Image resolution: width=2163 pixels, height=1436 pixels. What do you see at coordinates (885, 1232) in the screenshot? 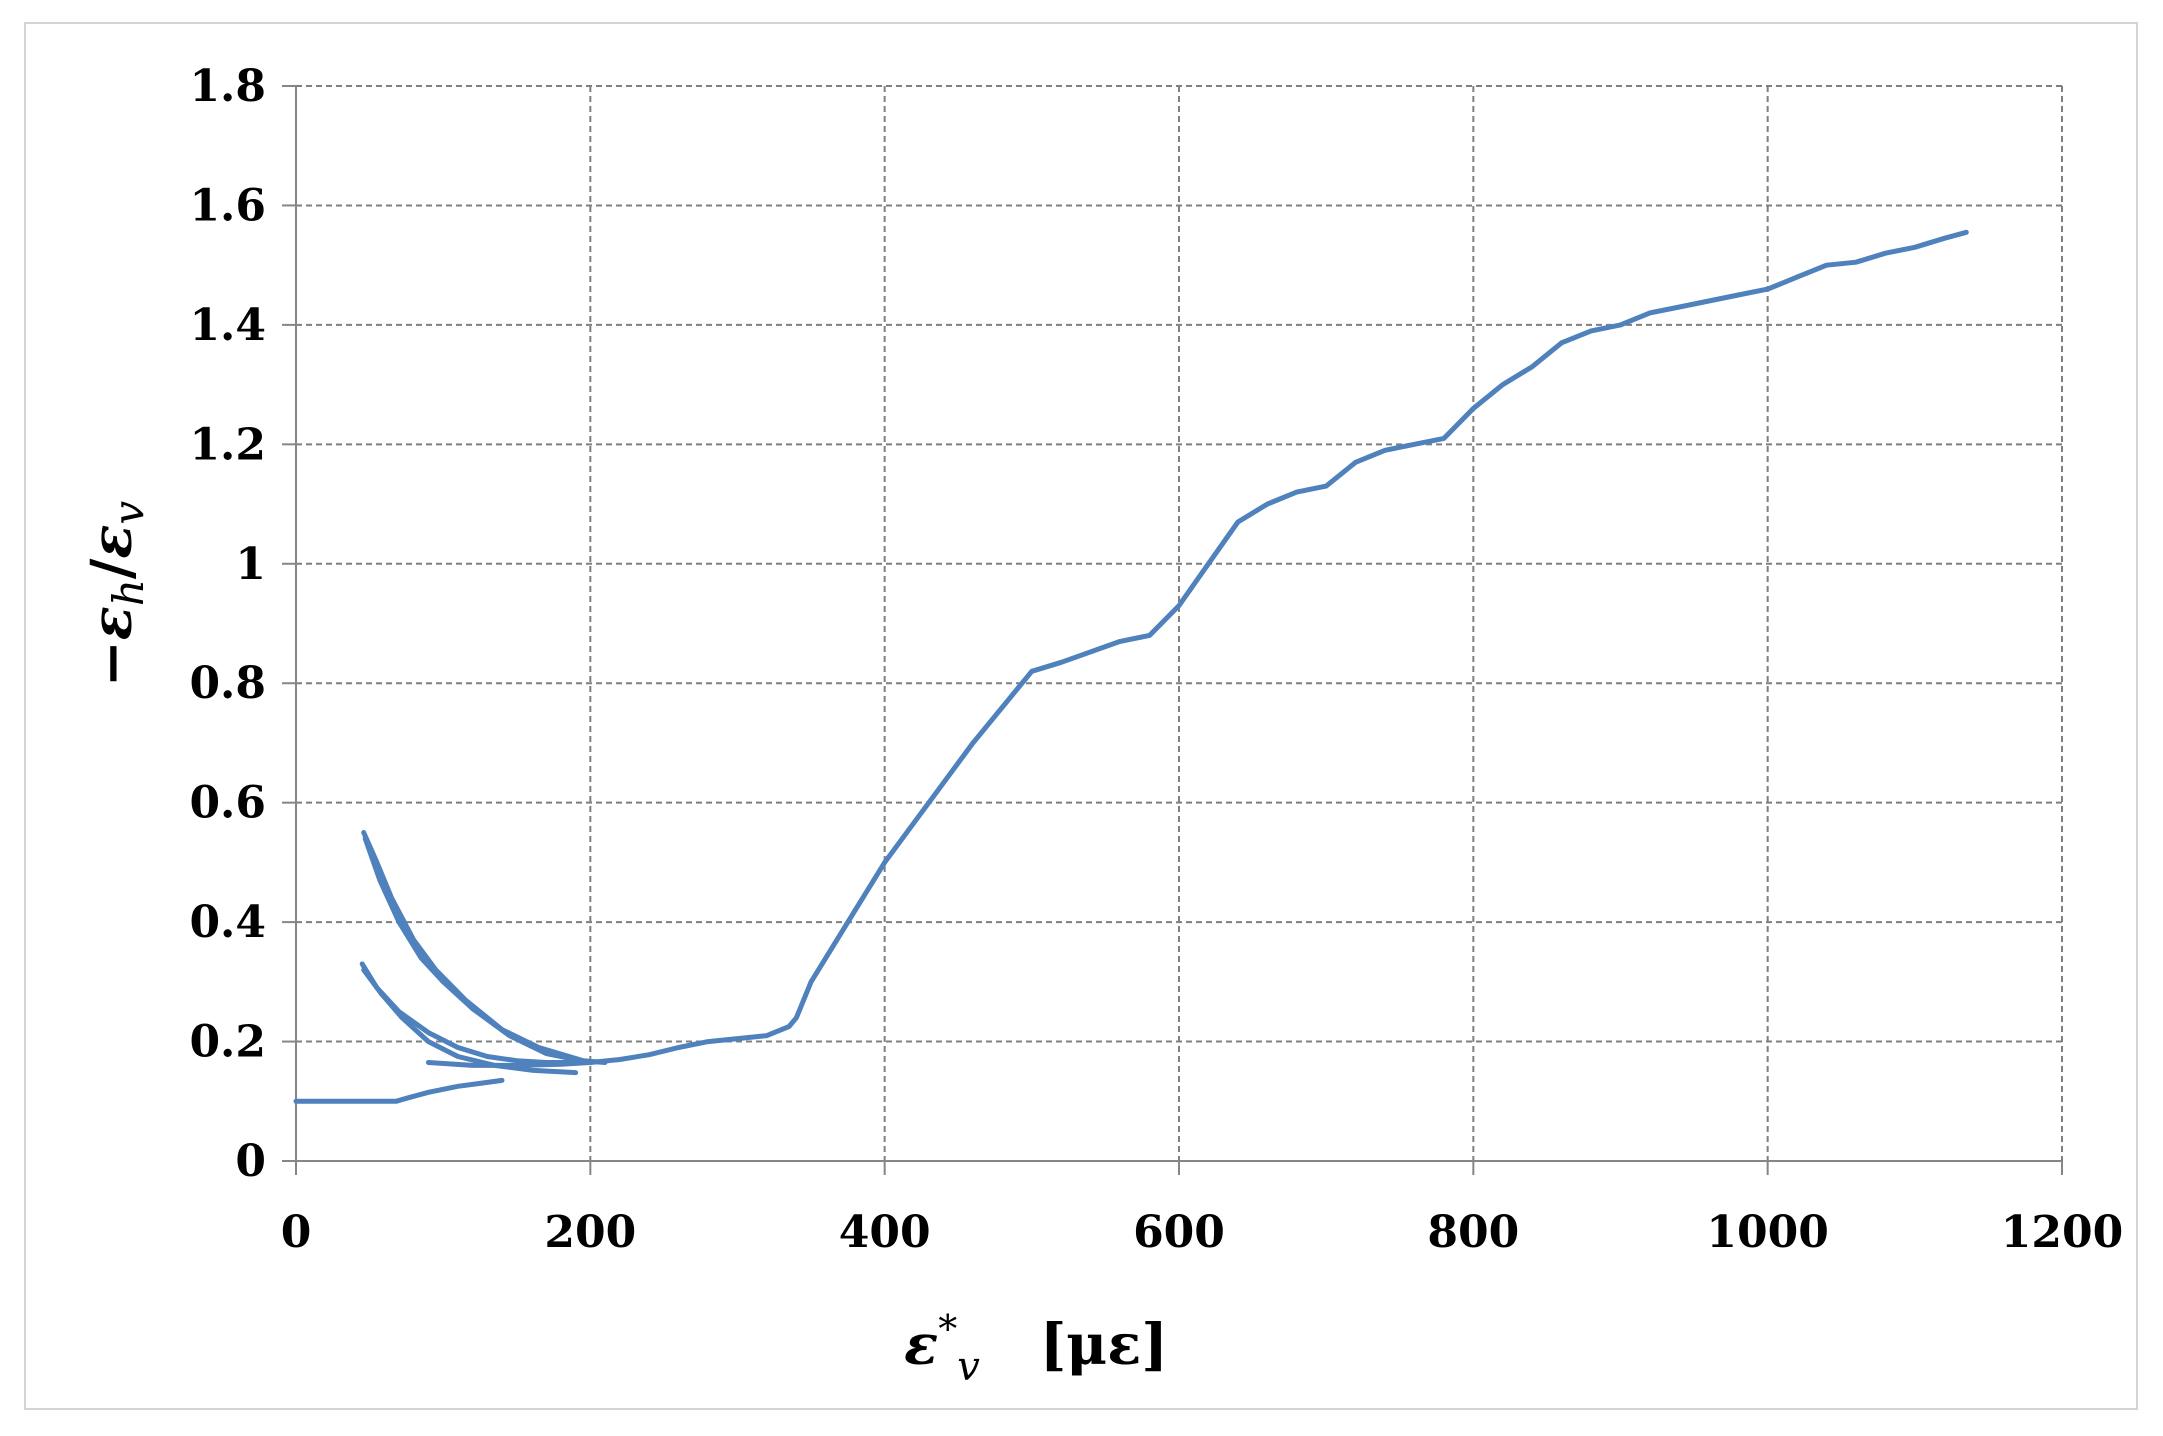
I see `x-tick-label: 400` at bounding box center [885, 1232].